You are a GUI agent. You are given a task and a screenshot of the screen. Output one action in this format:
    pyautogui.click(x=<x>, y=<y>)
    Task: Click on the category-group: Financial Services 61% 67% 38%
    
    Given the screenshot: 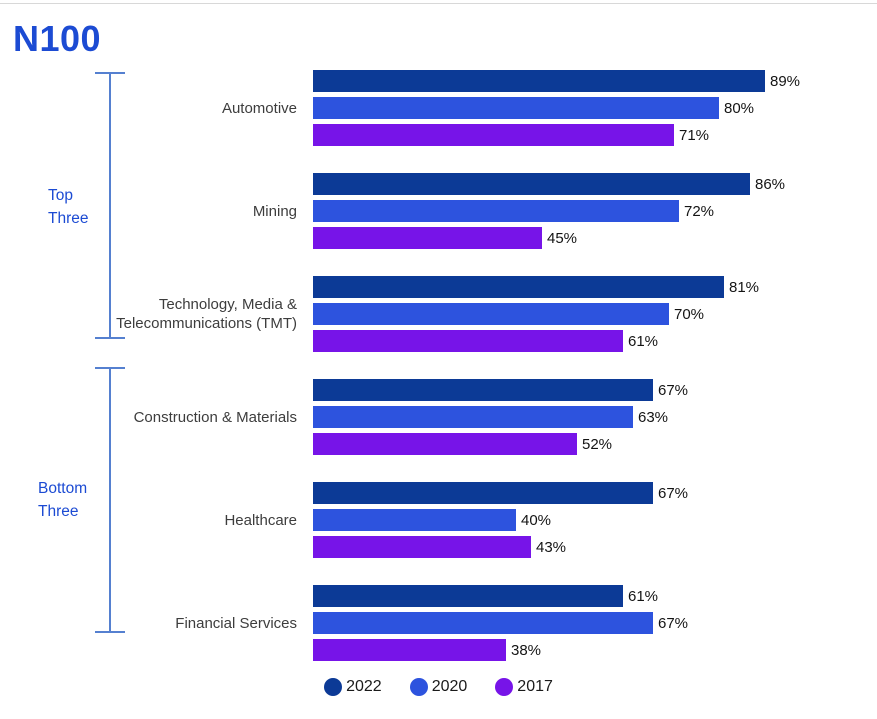 What is the action you would take?
    pyautogui.click(x=438, y=623)
    